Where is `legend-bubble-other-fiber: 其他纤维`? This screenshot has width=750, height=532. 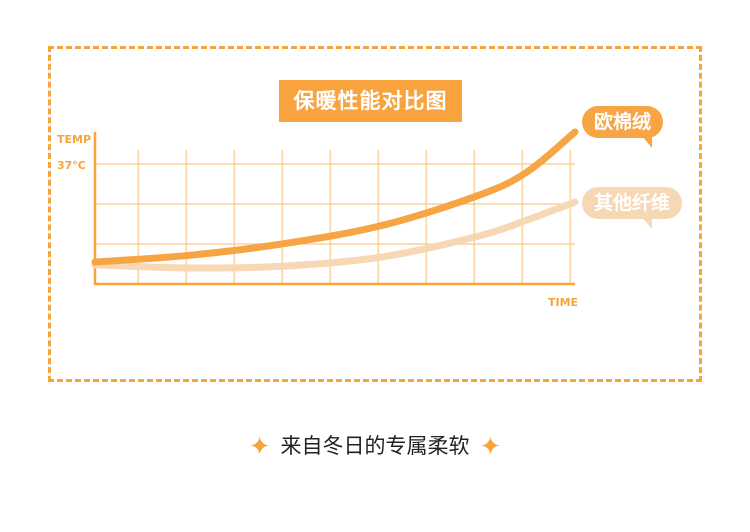 legend-bubble-other-fiber: 其他纤维 is located at coordinates (632, 208).